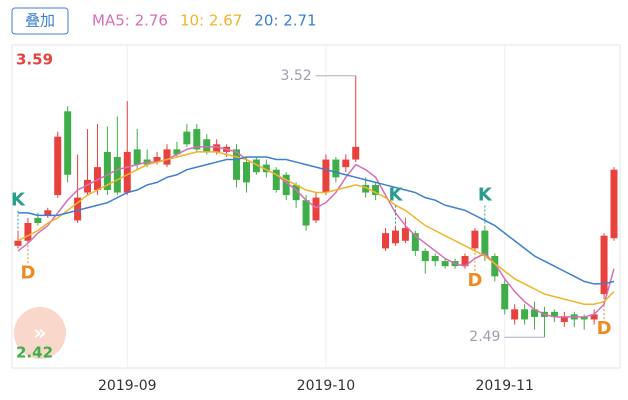 Image resolution: width=628 pixels, height=400 pixels. What do you see at coordinates (504, 386) in the screenshot?
I see `x-tick-label: 2019-11` at bounding box center [504, 386].